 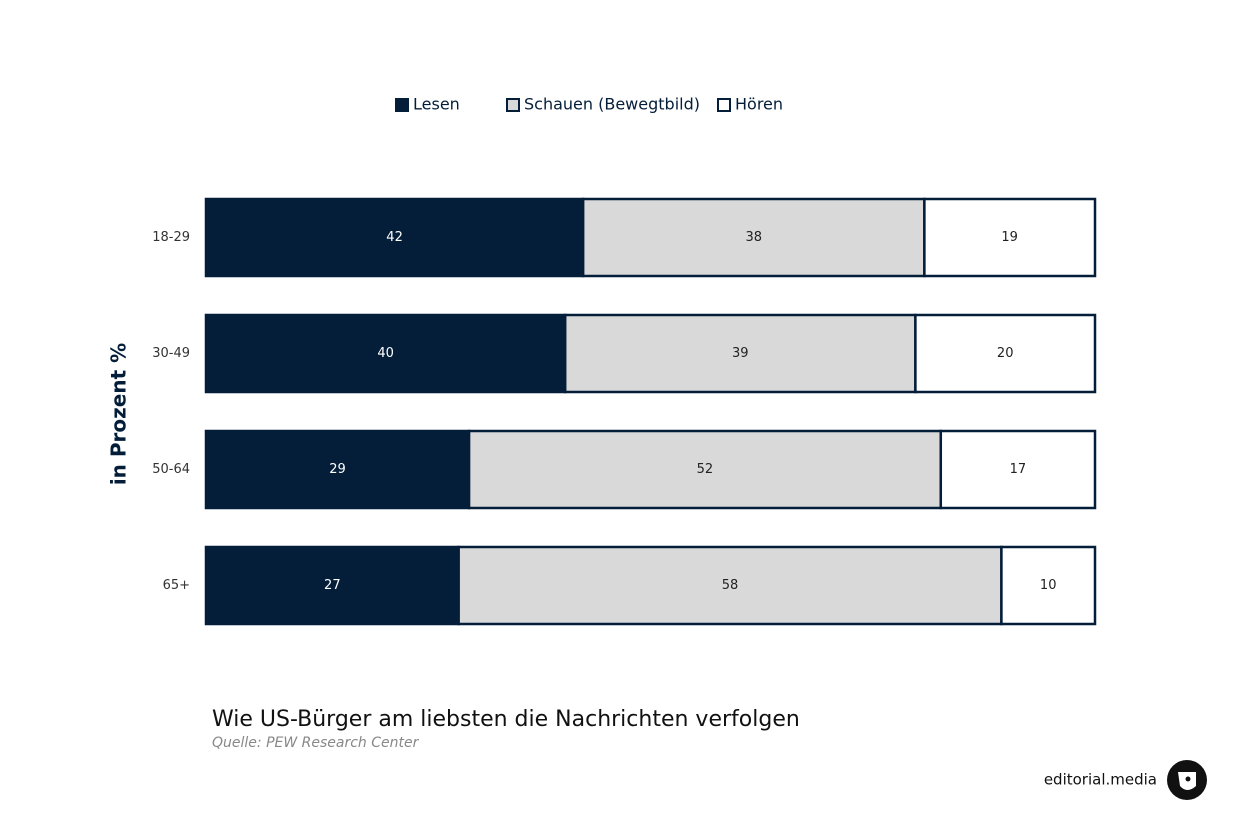 I want to click on data-label: 20, so click(x=1005, y=353).